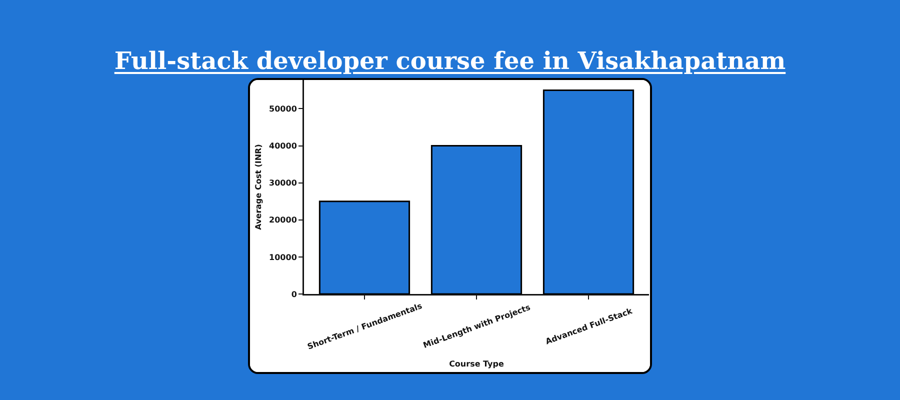 The height and width of the screenshot is (400, 900). I want to click on chart-title: Full-stack developer course fee in Visakhapatnam, so click(450, 61).